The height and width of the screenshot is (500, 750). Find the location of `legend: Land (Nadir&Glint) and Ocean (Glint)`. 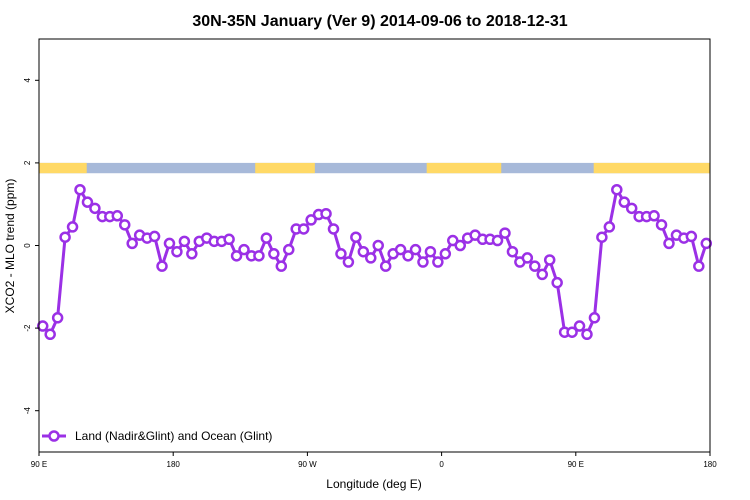

legend: Land (Nadir&Glint) and Ocean (Glint) is located at coordinates (157, 436).